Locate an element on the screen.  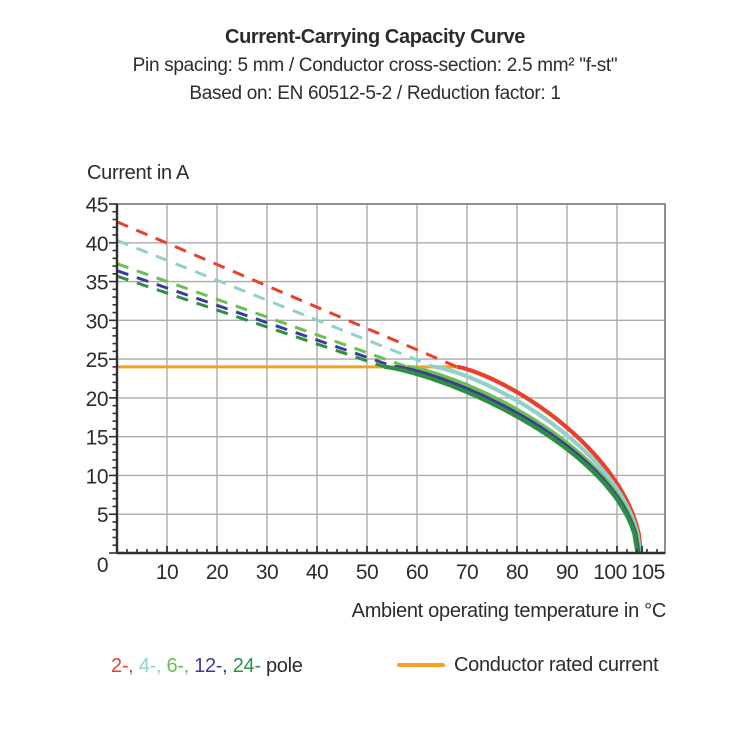
series-solid-4-pole is located at coordinates (538, 459).